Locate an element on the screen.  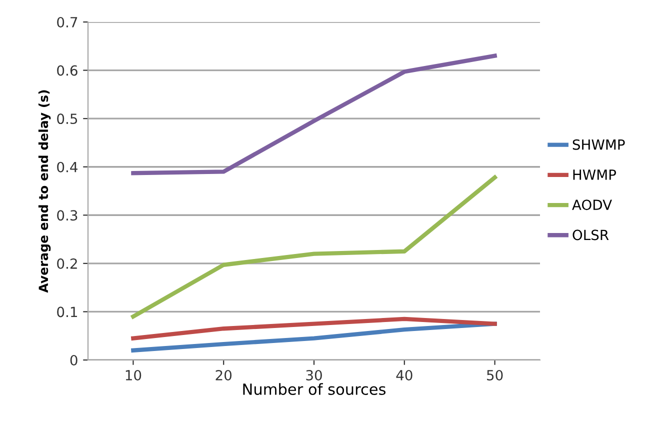
x-tick-label: 30 is located at coordinates (314, 375).